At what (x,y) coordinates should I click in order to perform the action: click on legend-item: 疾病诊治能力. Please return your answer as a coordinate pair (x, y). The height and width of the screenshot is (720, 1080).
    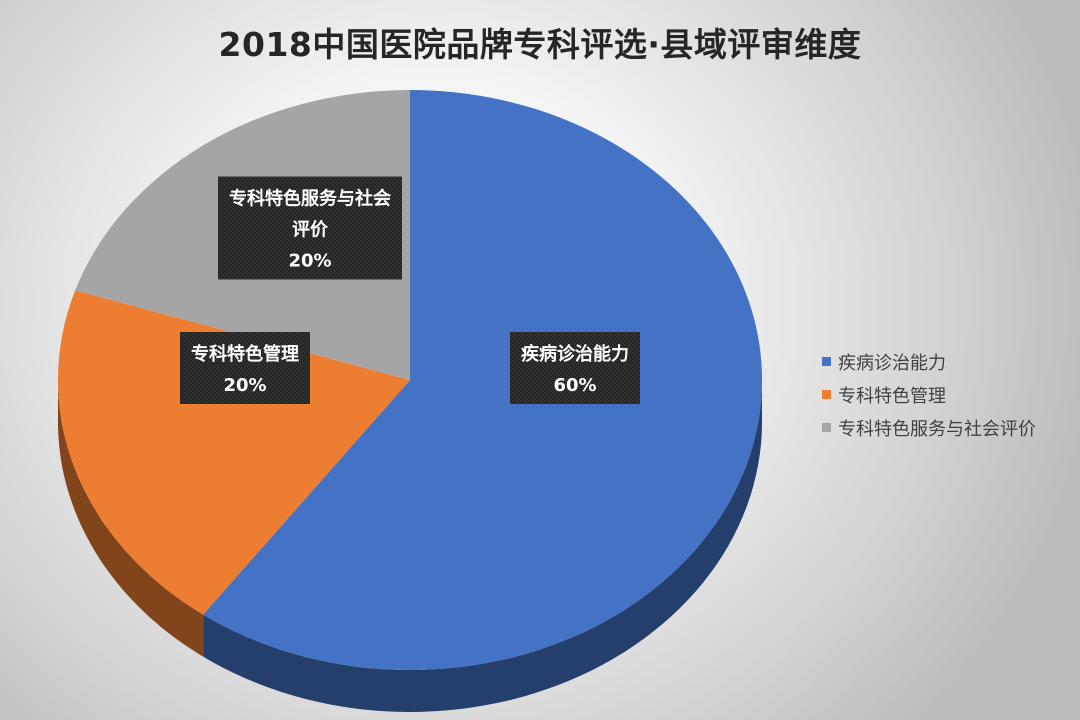
    Looking at the image, I should click on (929, 361).